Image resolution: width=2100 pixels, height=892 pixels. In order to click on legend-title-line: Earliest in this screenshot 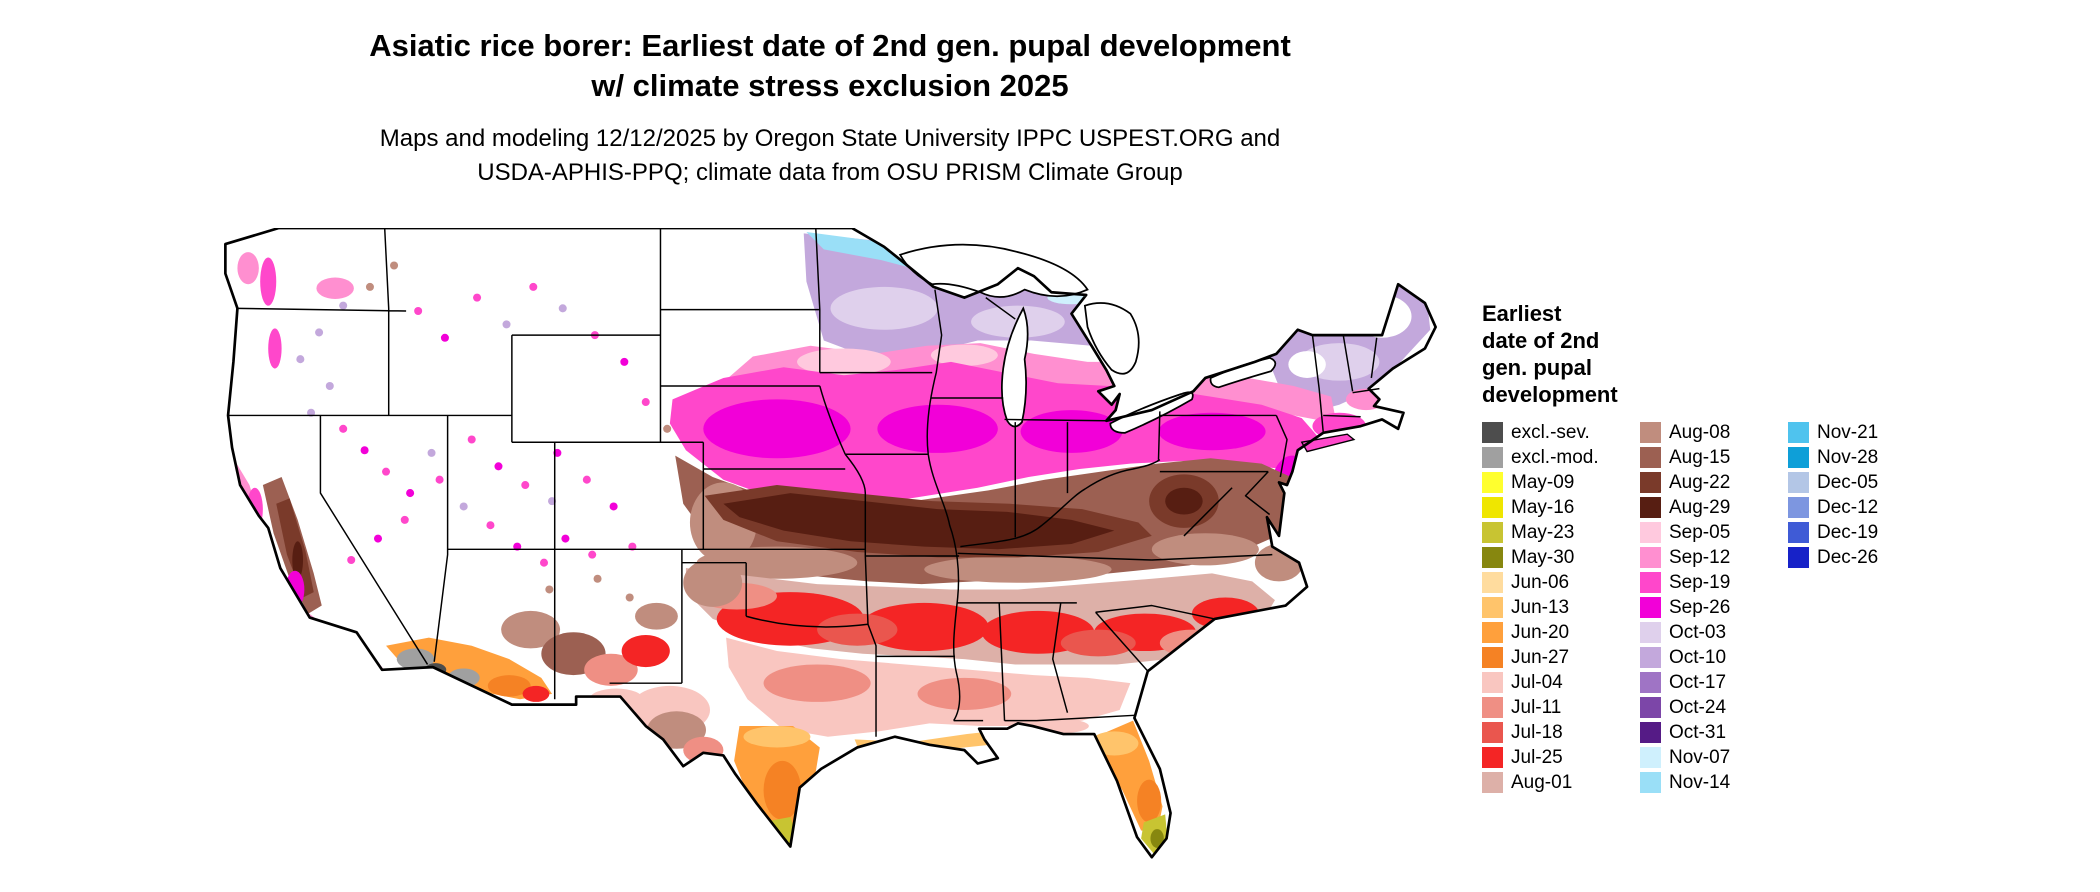, I will do `click(1522, 313)`.